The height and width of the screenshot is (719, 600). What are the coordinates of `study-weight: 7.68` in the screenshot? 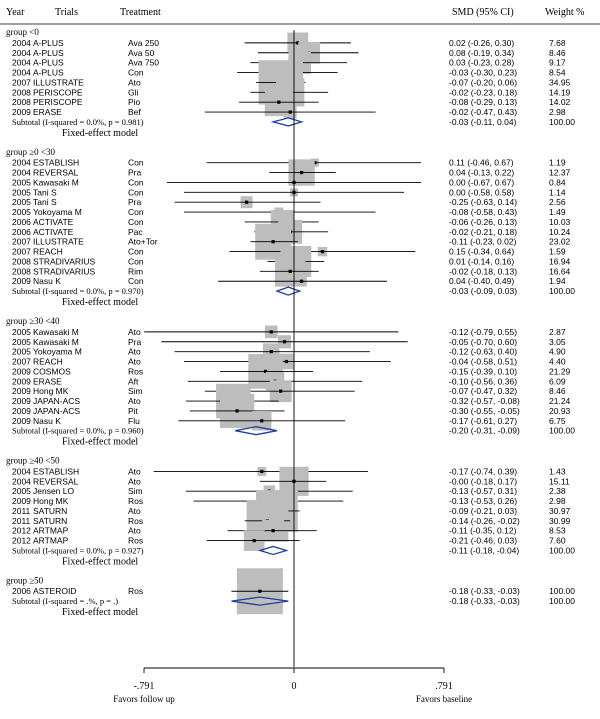 It's located at (557, 43).